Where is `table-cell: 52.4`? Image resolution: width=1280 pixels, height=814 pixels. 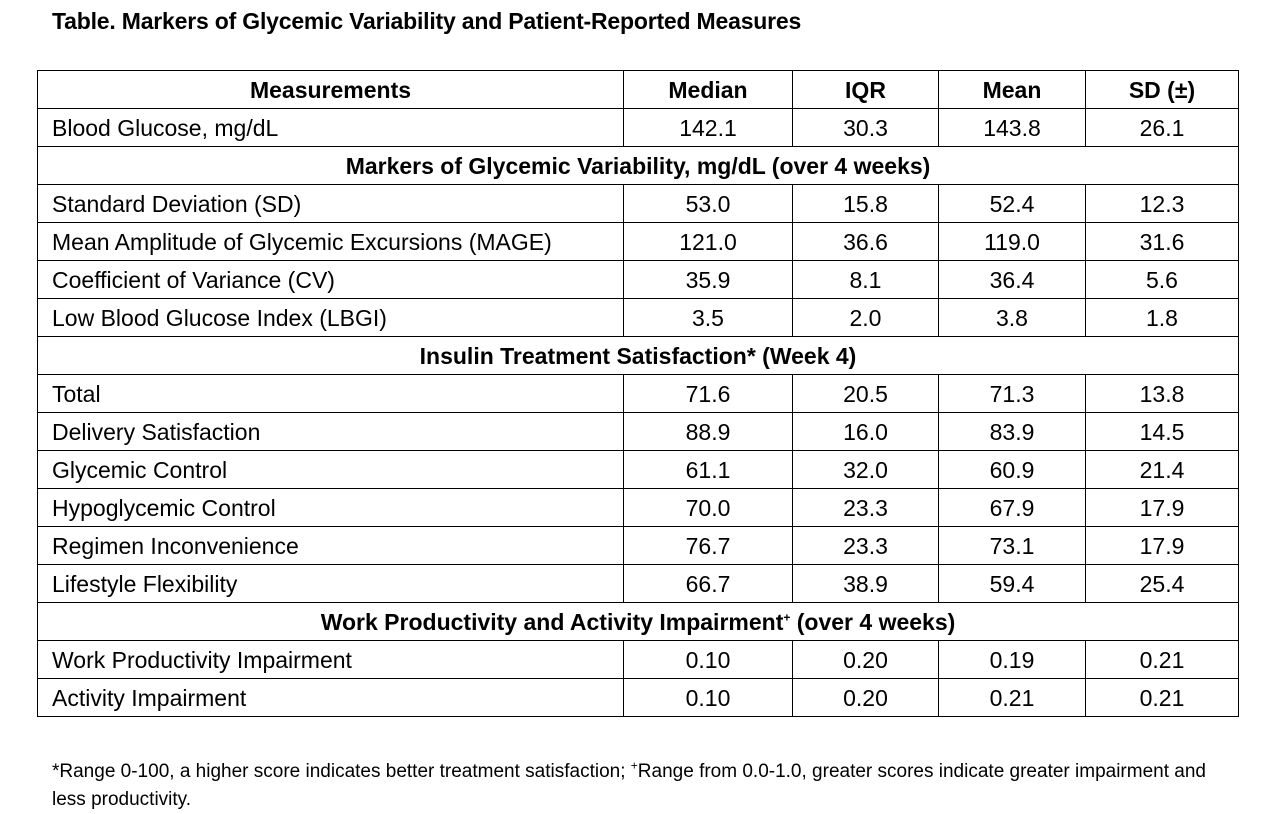
table-cell: 52.4 is located at coordinates (1012, 203).